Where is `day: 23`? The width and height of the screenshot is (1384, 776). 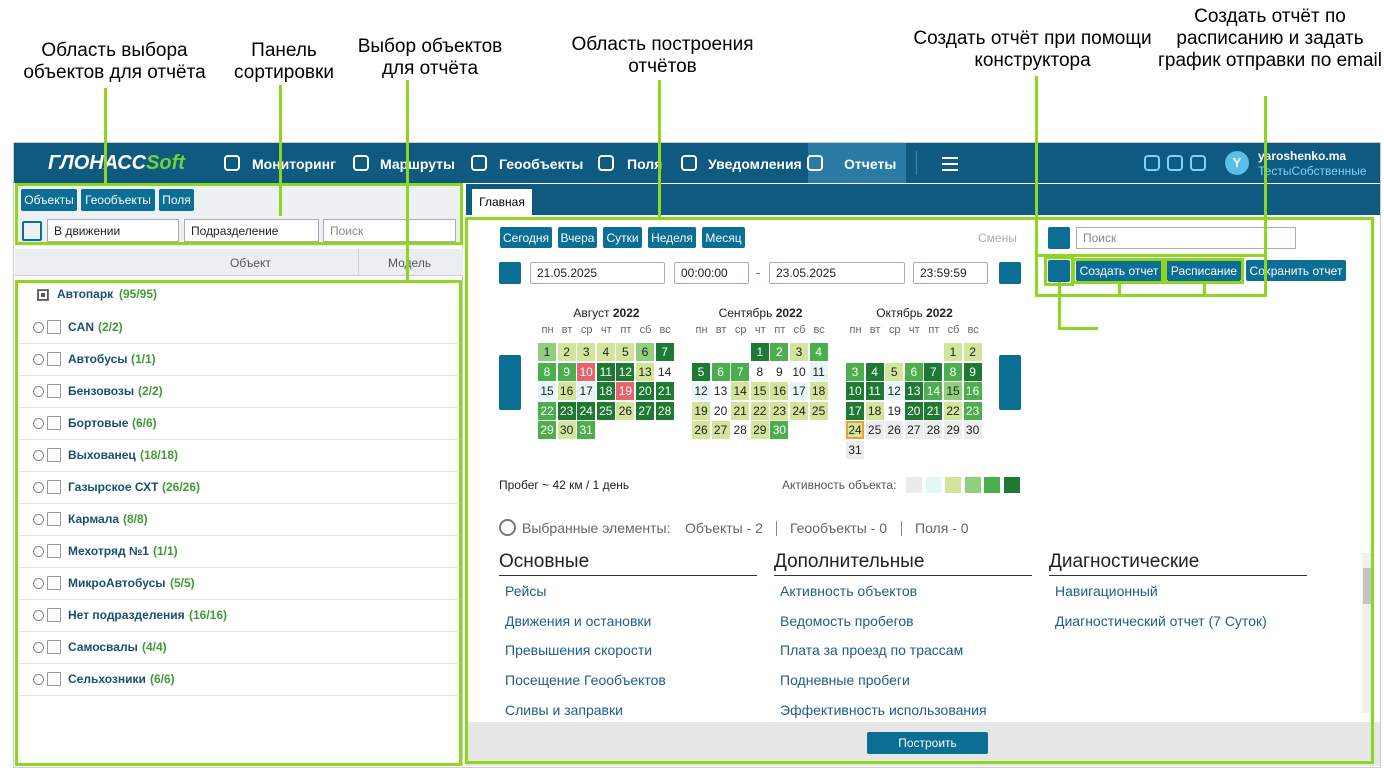
day: 23 is located at coordinates (972, 410).